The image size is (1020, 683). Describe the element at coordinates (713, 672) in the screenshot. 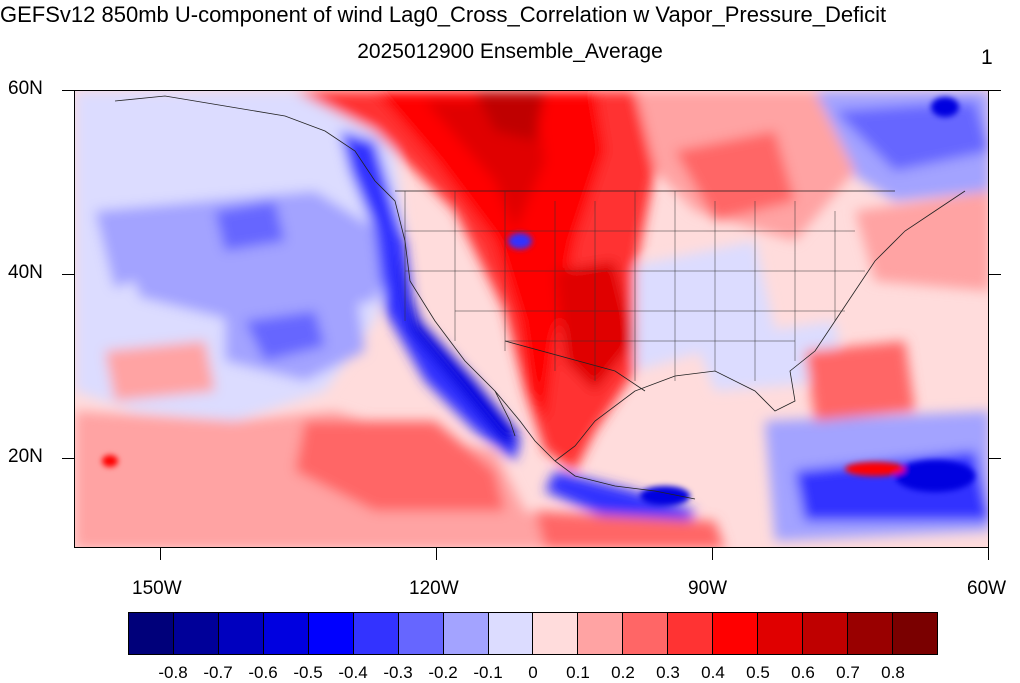

I see `color-legend-label: 0.4` at that location.